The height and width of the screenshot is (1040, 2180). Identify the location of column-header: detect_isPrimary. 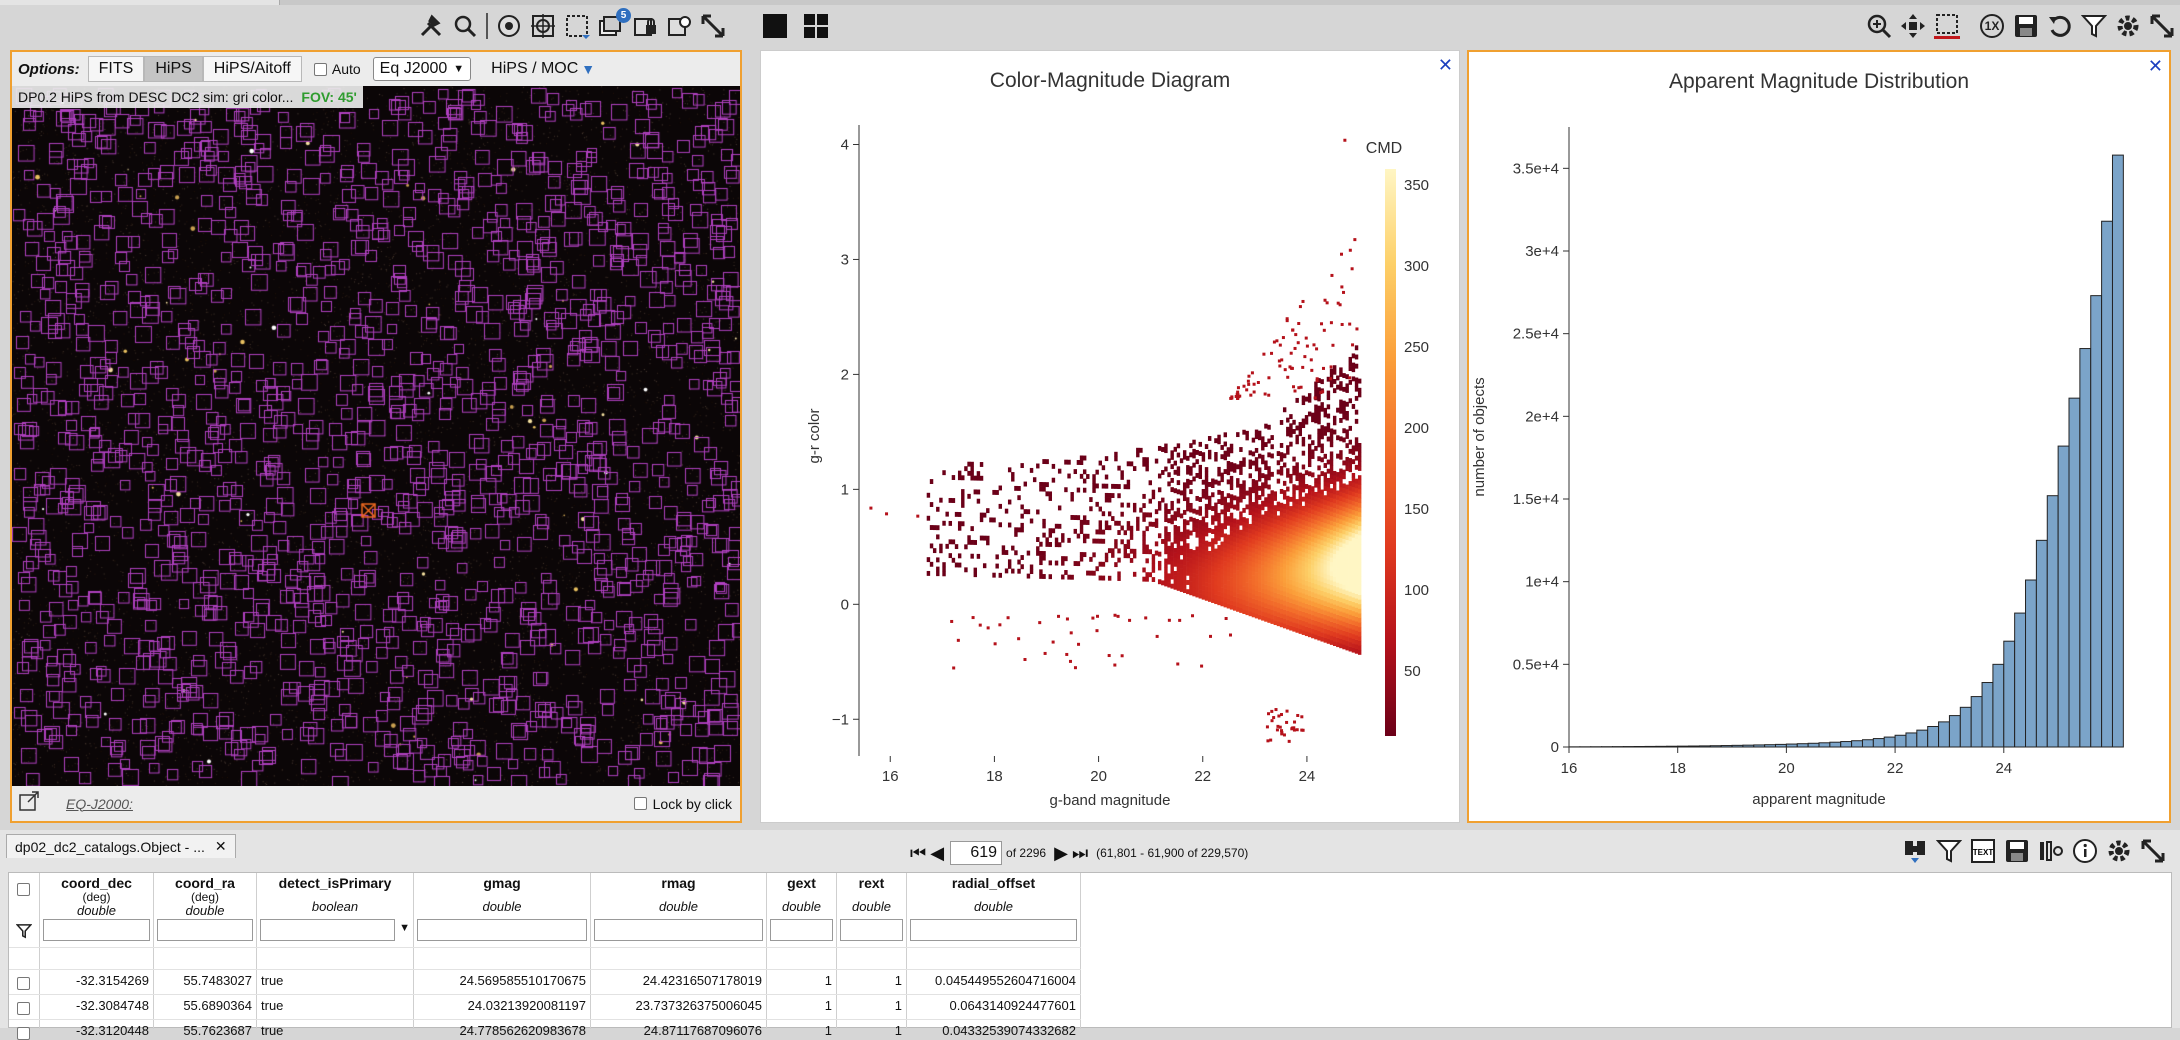
(335, 883).